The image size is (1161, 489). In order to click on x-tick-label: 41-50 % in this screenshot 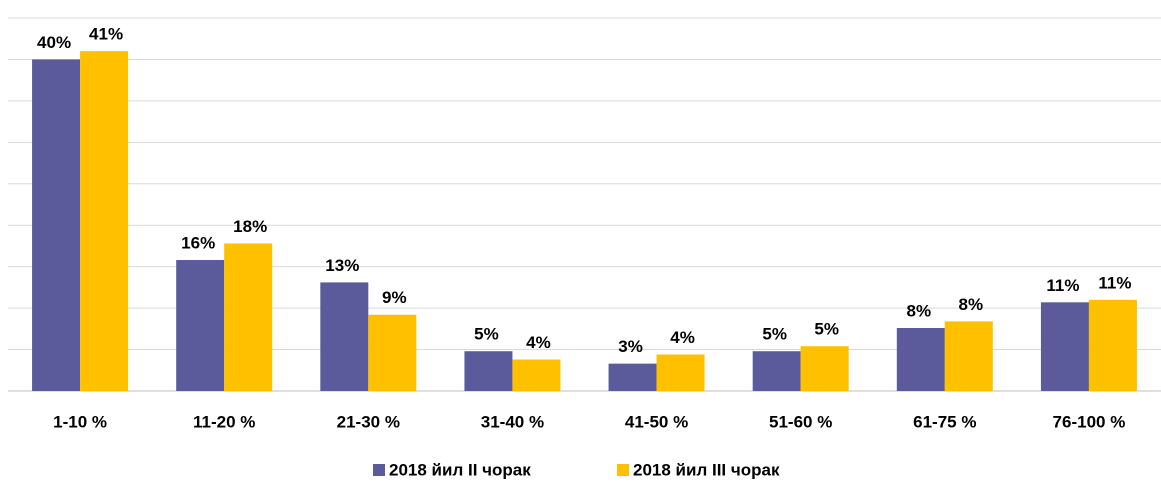, I will do `click(656, 421)`.